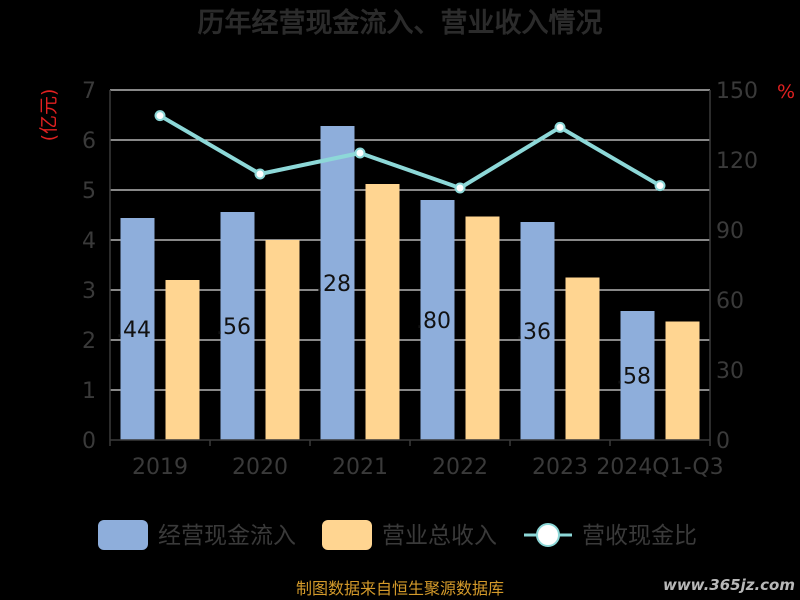  I want to click on legend: 经营现金流入 营业总收入 营收现金比, so click(397, 535).